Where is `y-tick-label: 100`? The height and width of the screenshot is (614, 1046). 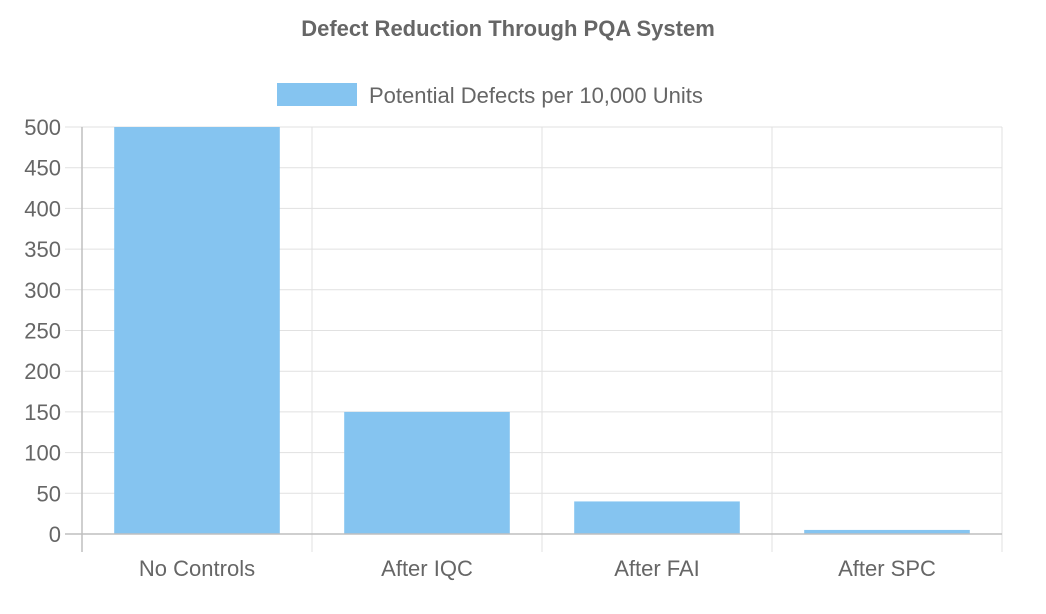
y-tick-label: 100 is located at coordinates (42, 453).